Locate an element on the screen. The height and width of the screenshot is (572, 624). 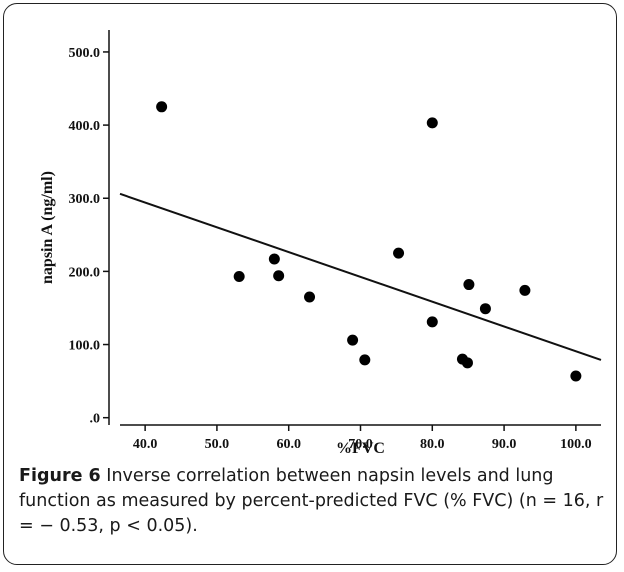
x-tick-label: 100.0 is located at coordinates (576, 444).